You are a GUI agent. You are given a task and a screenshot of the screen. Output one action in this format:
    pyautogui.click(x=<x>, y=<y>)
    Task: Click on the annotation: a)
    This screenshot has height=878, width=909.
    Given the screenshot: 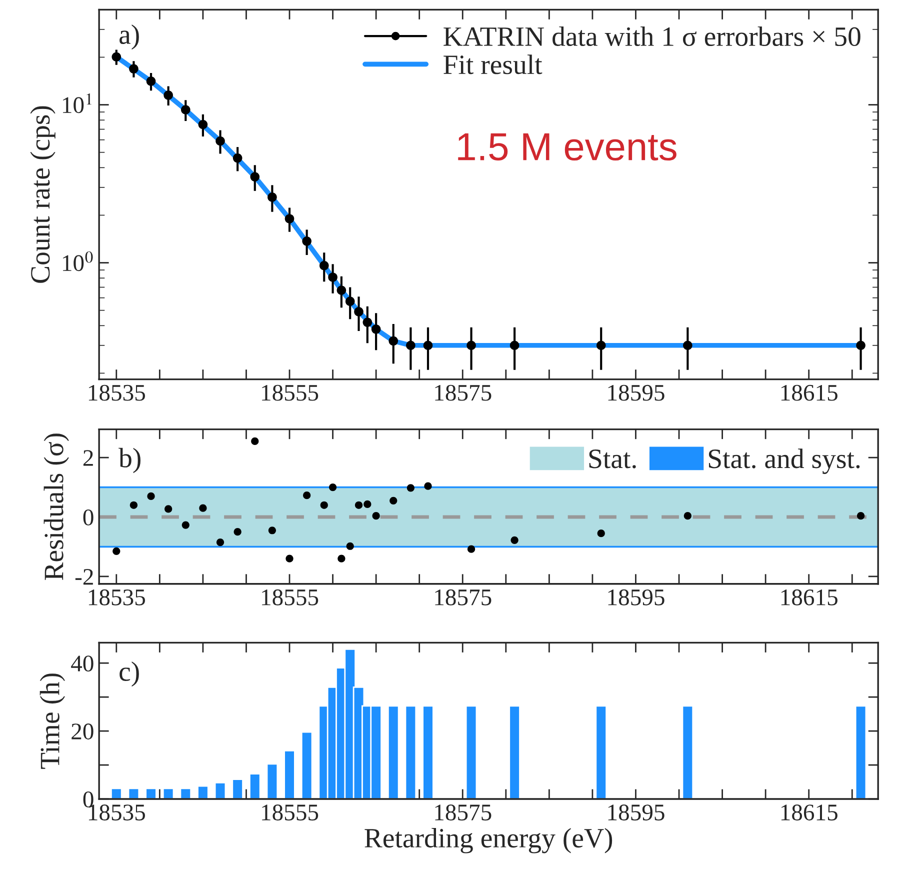 What is the action you would take?
    pyautogui.click(x=129, y=37)
    